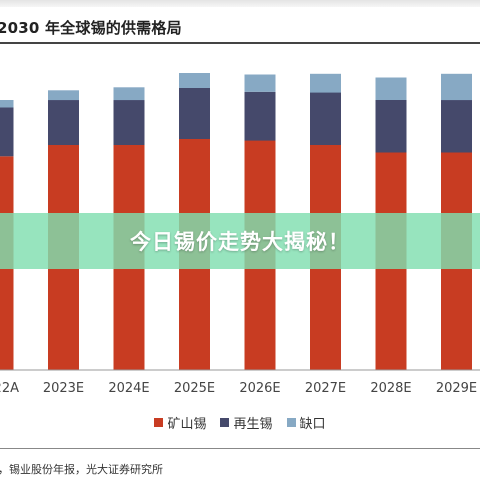 This screenshot has height=480, width=480. I want to click on bar-recycled-2029E, so click(456, 126).